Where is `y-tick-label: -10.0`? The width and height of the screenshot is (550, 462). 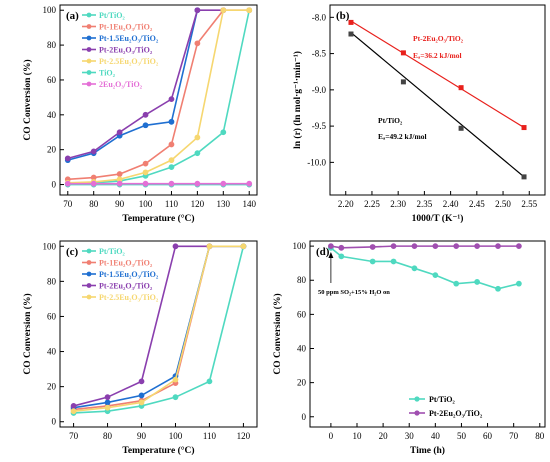
y-tick-label: -10.0 is located at coordinates (316, 162).